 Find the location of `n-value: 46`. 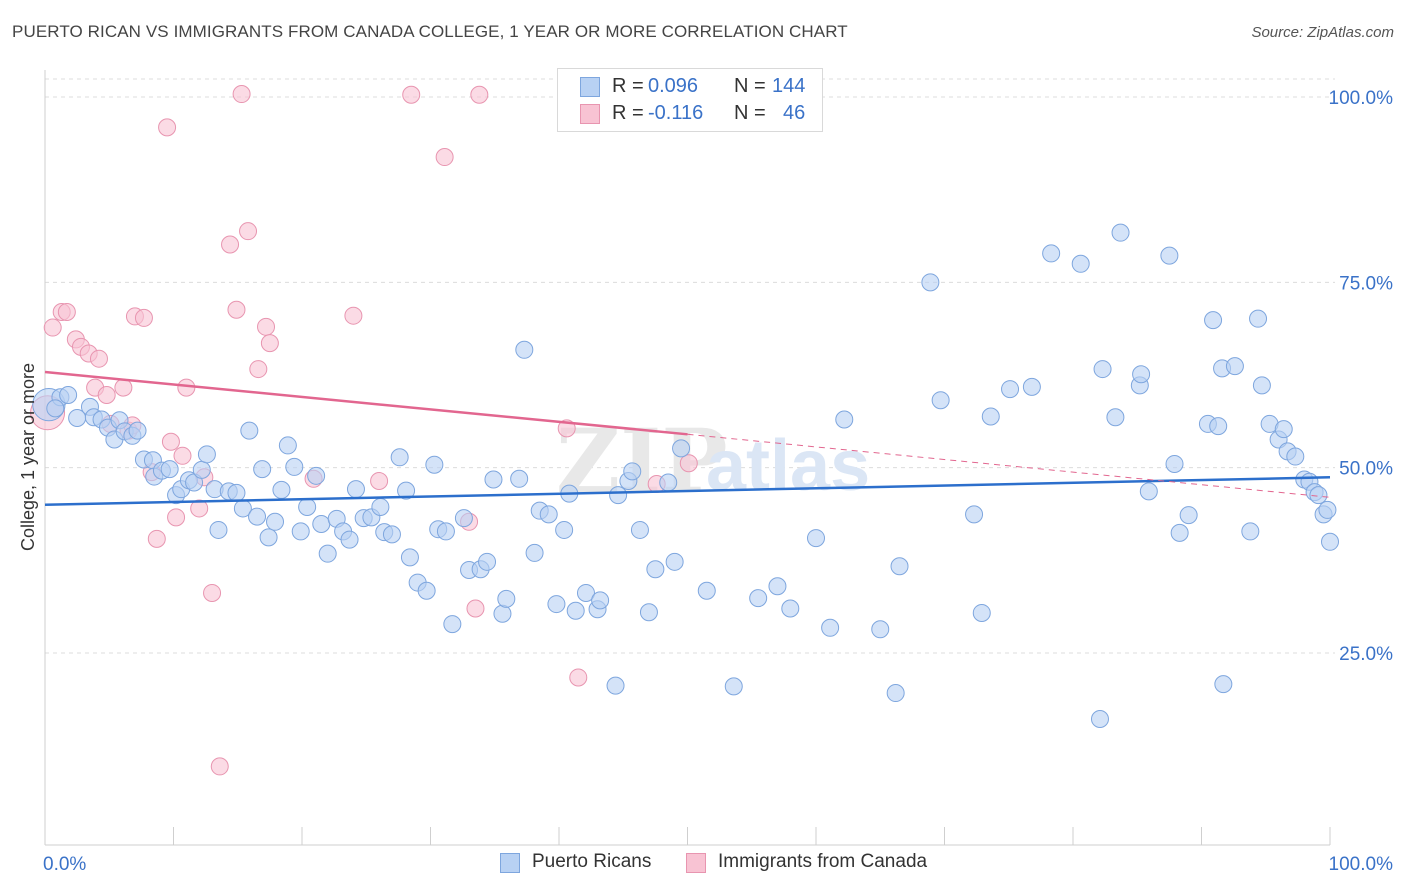

n-value: 46 is located at coordinates (794, 113).